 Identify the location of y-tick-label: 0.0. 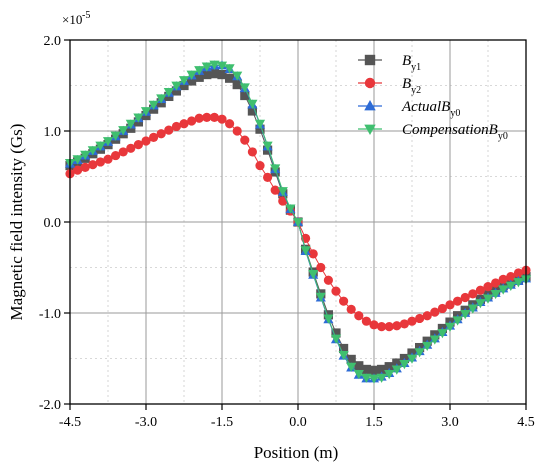
(53, 223).